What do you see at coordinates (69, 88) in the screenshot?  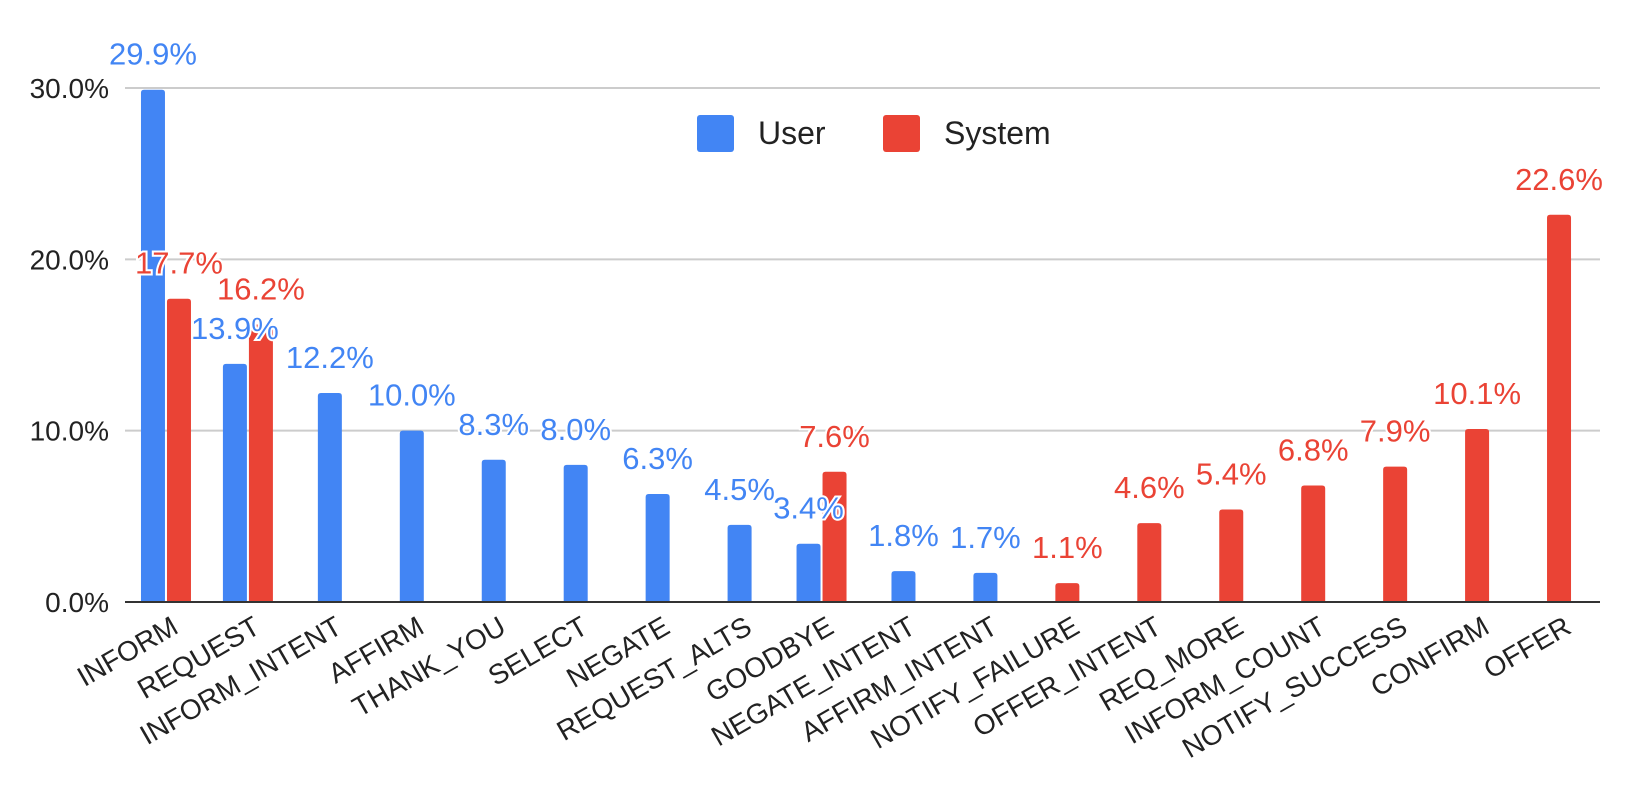 I see `y-tick-label: 30.0%` at bounding box center [69, 88].